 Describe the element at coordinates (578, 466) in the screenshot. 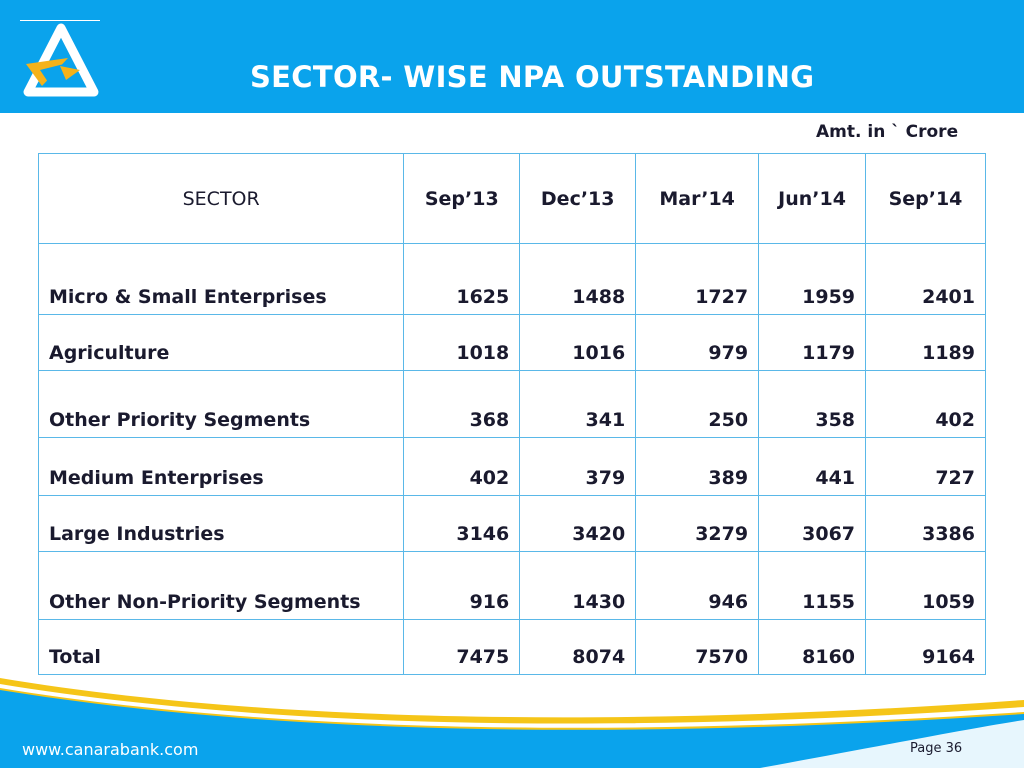

I see `value-cell: 379` at that location.